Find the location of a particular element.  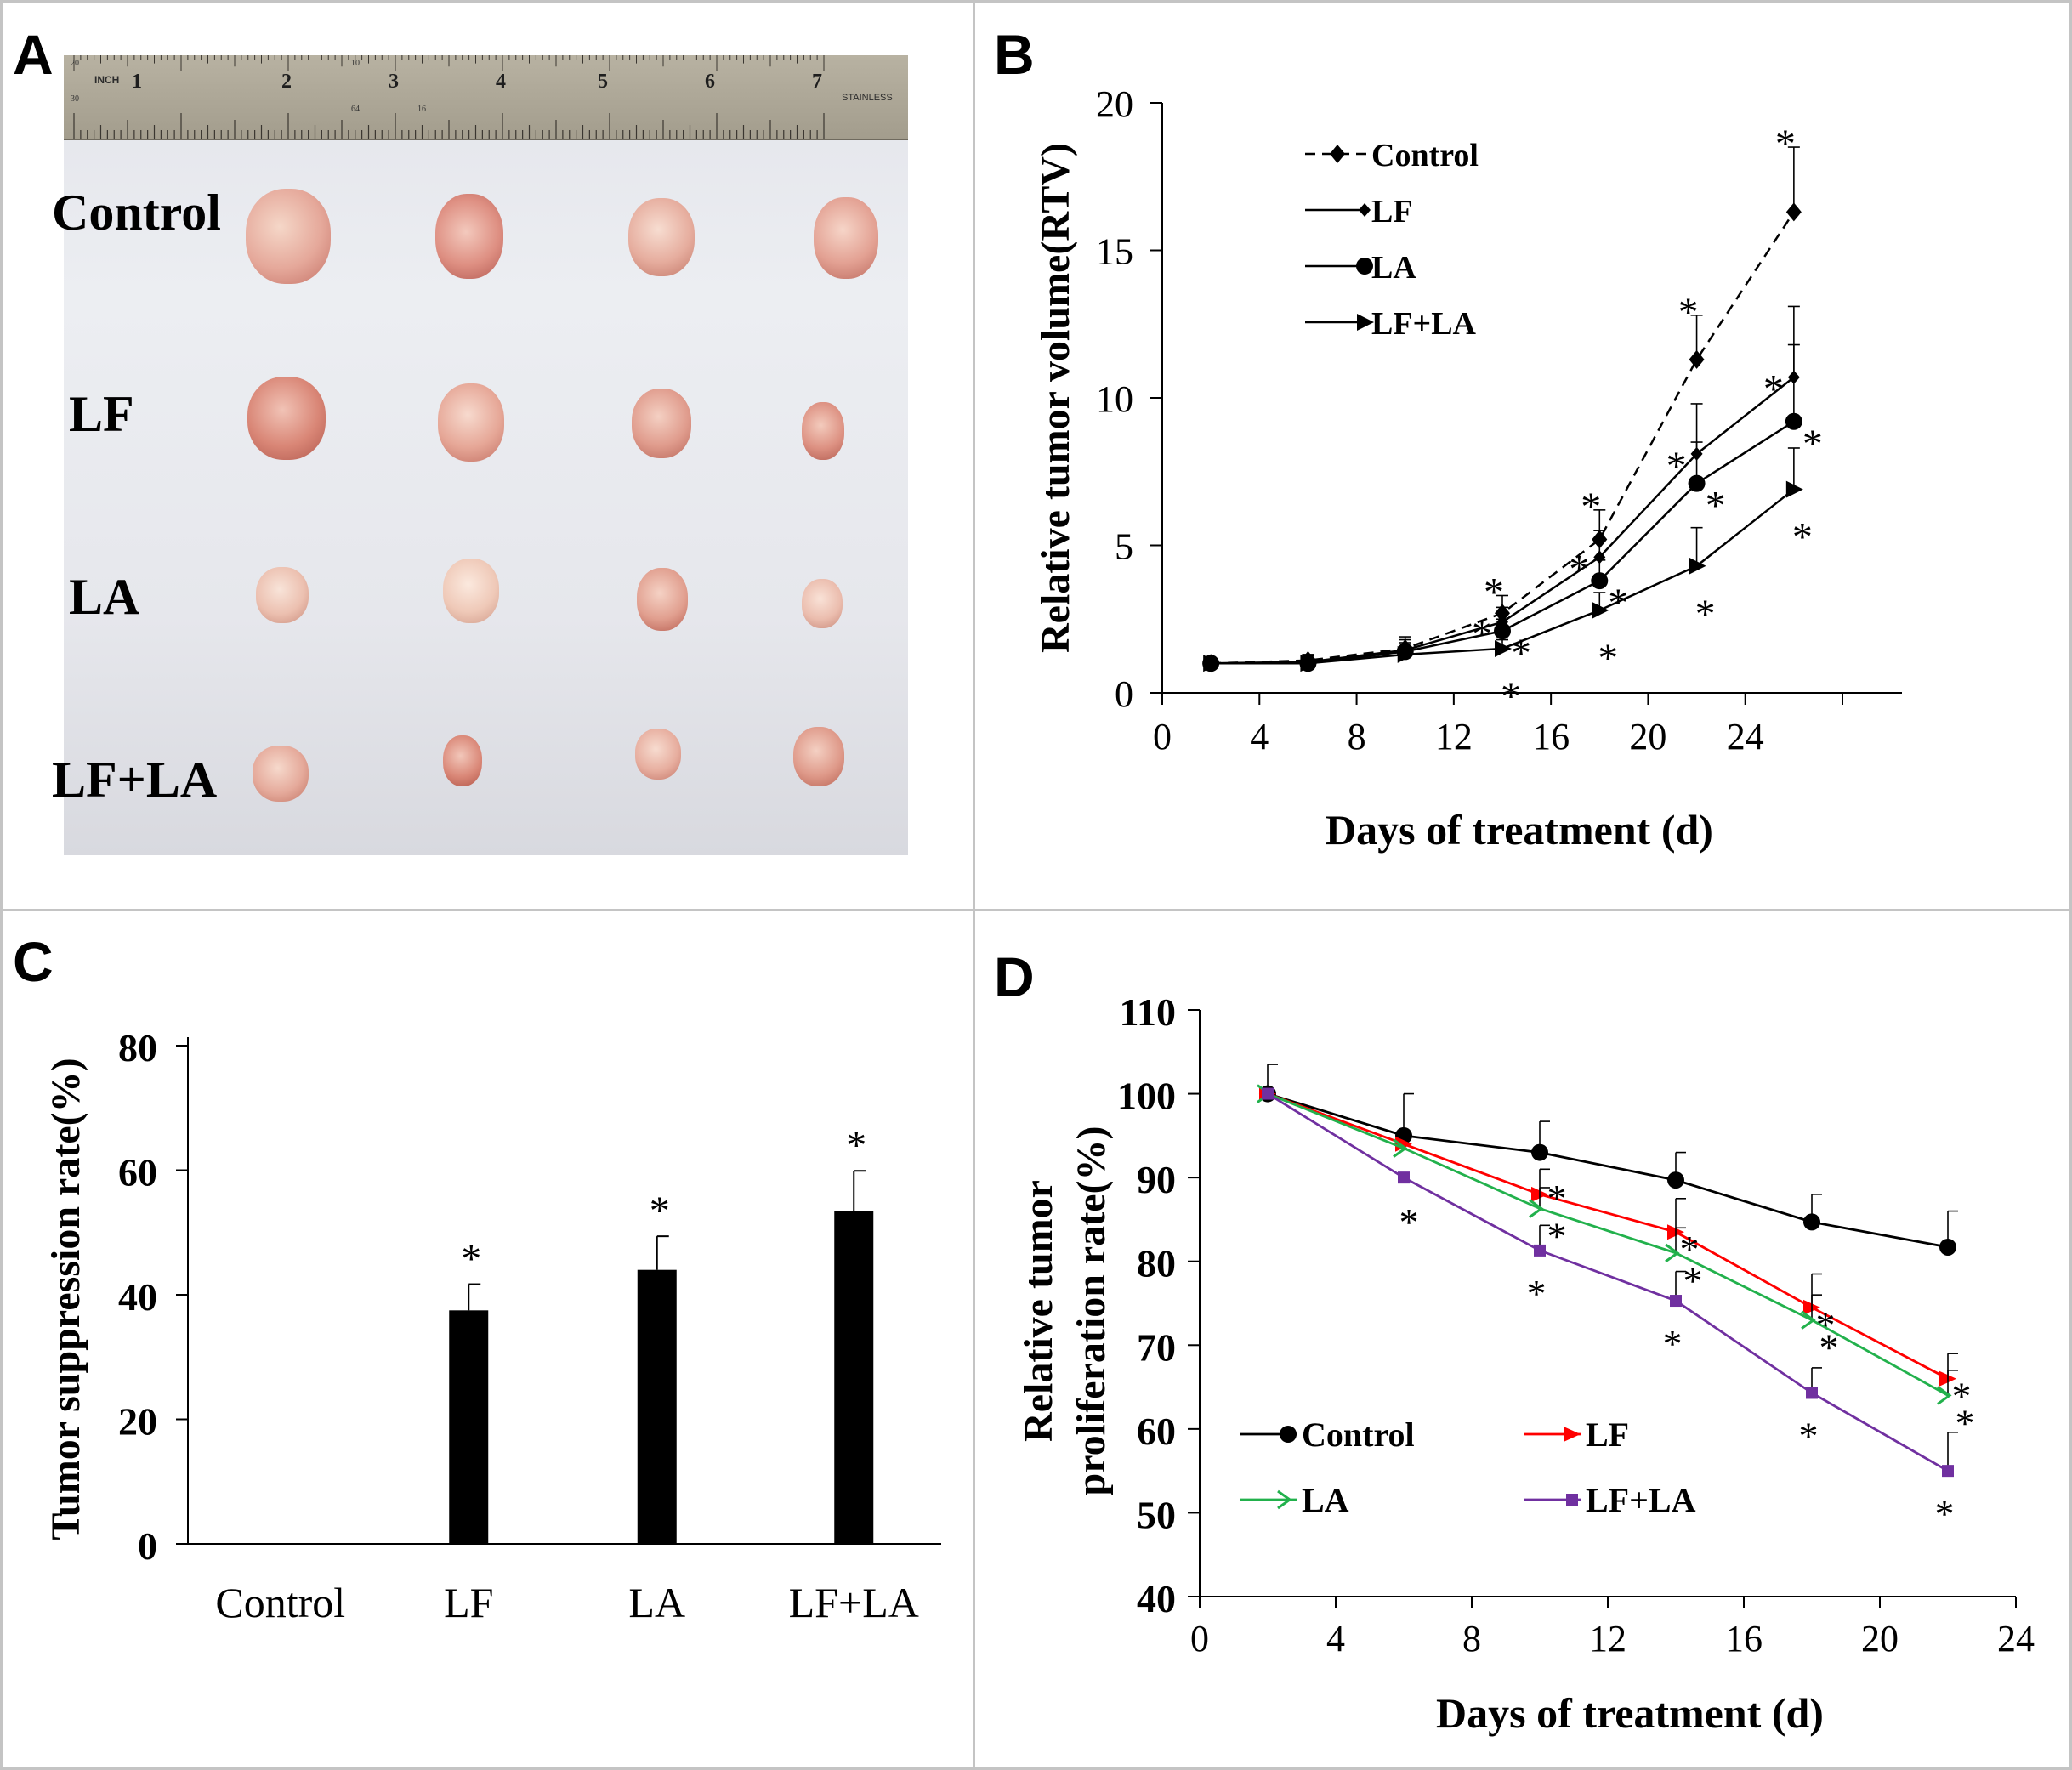

series-lf-la: ***** is located at coordinates (1610, 1311).